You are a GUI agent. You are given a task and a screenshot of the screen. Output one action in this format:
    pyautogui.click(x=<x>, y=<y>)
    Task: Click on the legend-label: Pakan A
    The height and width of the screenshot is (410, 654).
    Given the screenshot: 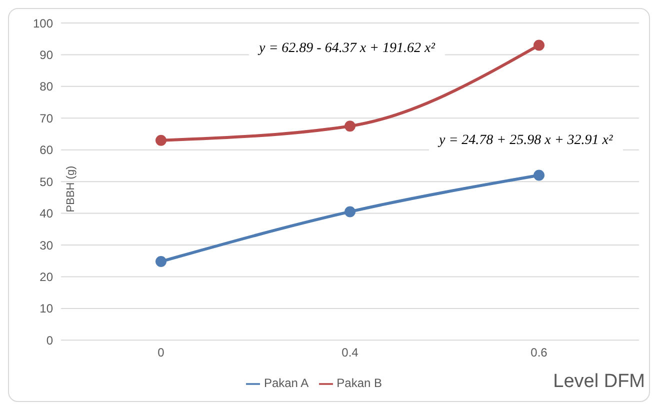 What is the action you would take?
    pyautogui.click(x=286, y=383)
    